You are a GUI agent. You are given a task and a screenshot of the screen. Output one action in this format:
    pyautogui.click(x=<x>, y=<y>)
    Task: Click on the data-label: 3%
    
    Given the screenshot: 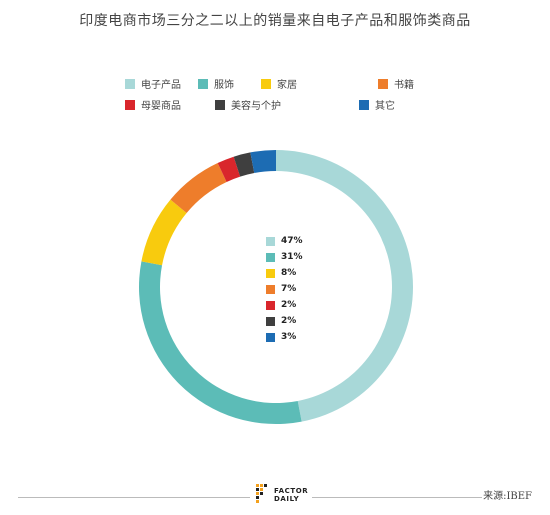 What is the action you would take?
    pyautogui.click(x=289, y=337)
    